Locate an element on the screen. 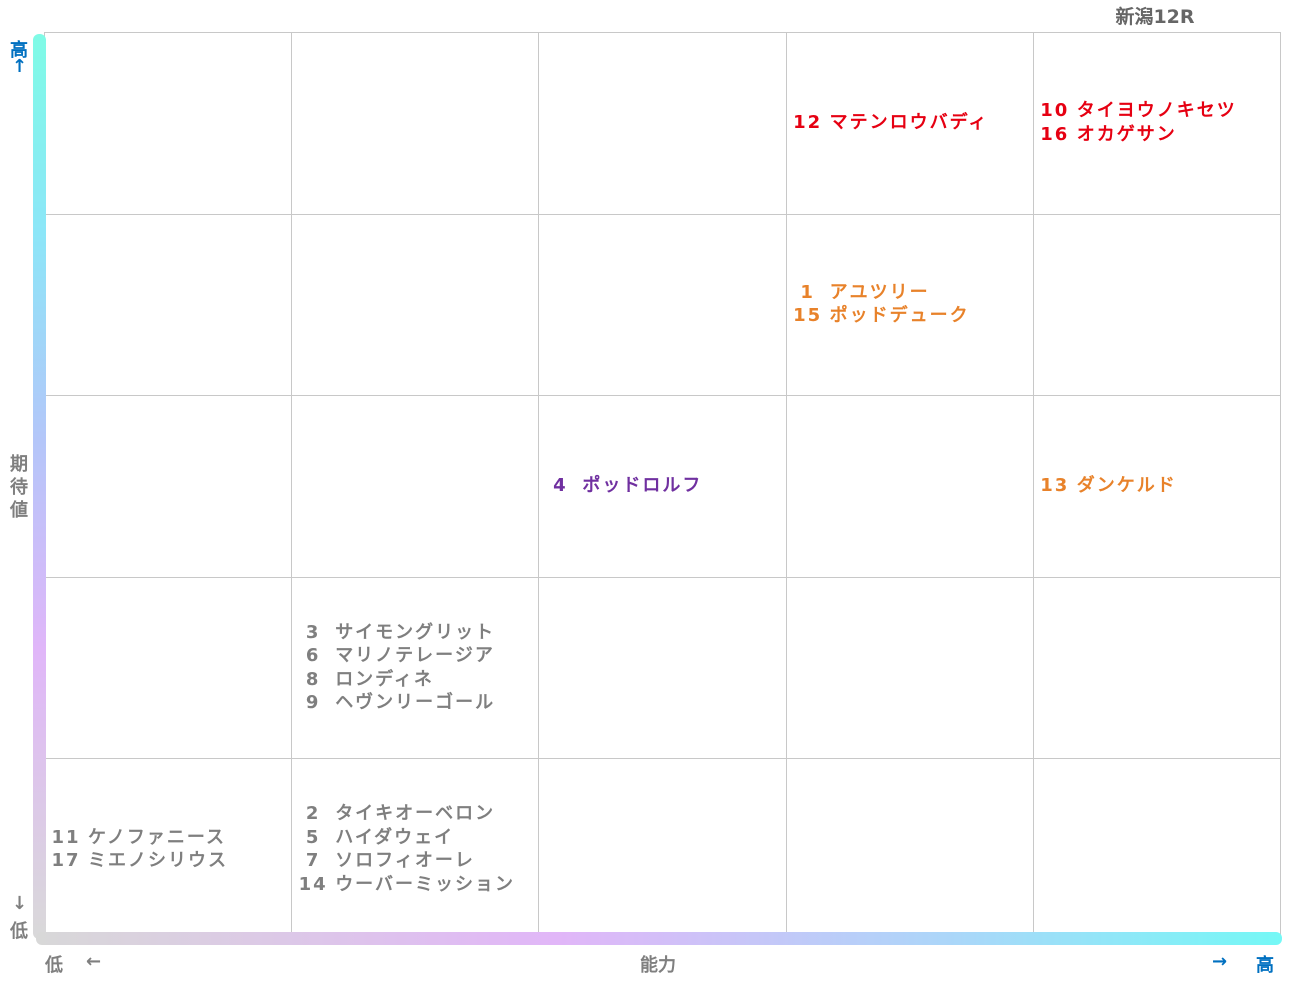 The image size is (1291, 983). horse-entry: 7 ソロフィオーレ is located at coordinates (386, 861).